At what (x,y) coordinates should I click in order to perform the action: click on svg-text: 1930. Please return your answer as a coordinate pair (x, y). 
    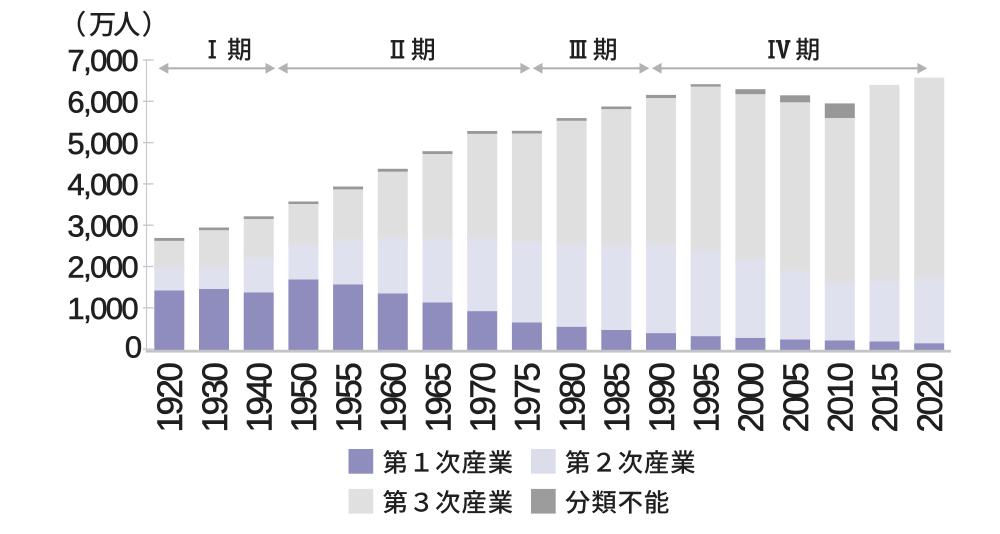
    Looking at the image, I should click on (215, 398).